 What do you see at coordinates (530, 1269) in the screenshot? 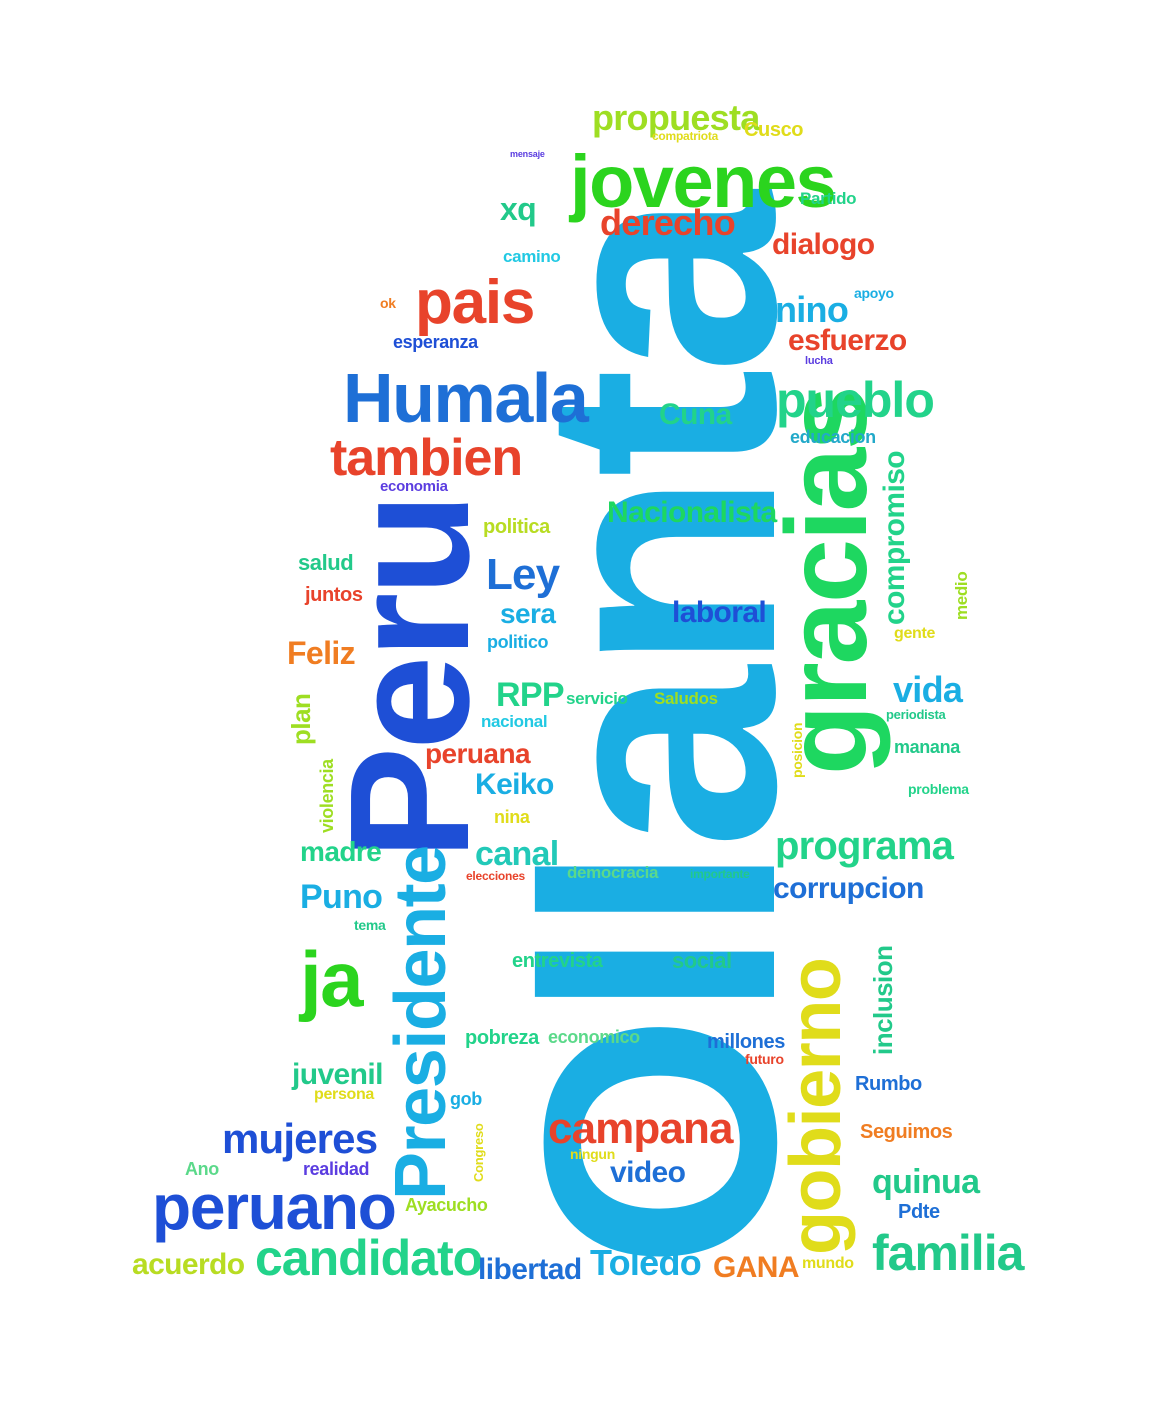
I see `word-libertad: libertad` at bounding box center [530, 1269].